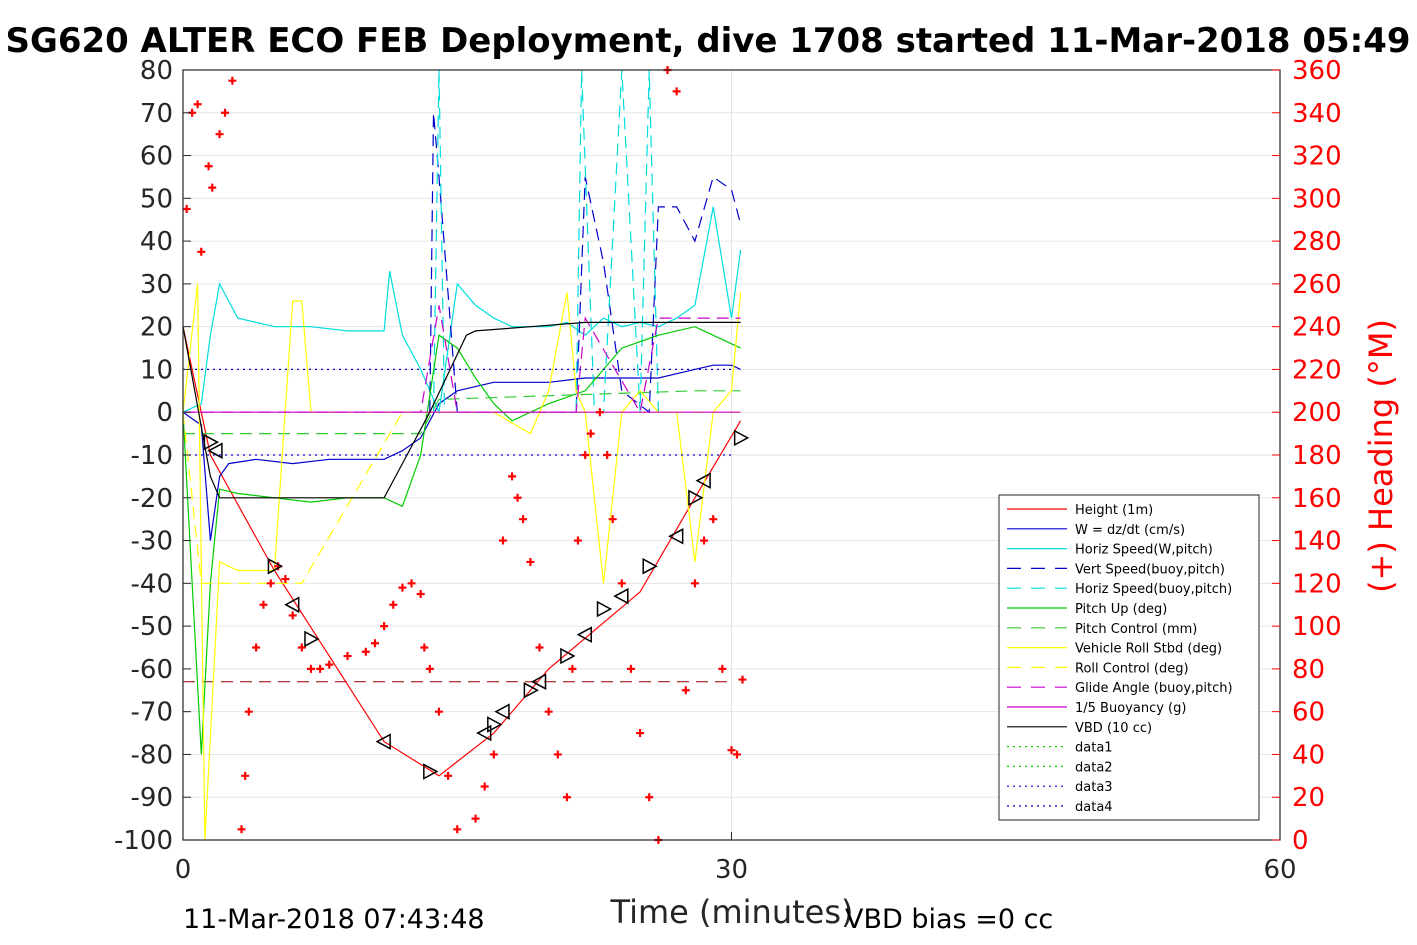 The width and height of the screenshot is (1417, 945). I want to click on legend-label: Height (1m), so click(1114, 510).